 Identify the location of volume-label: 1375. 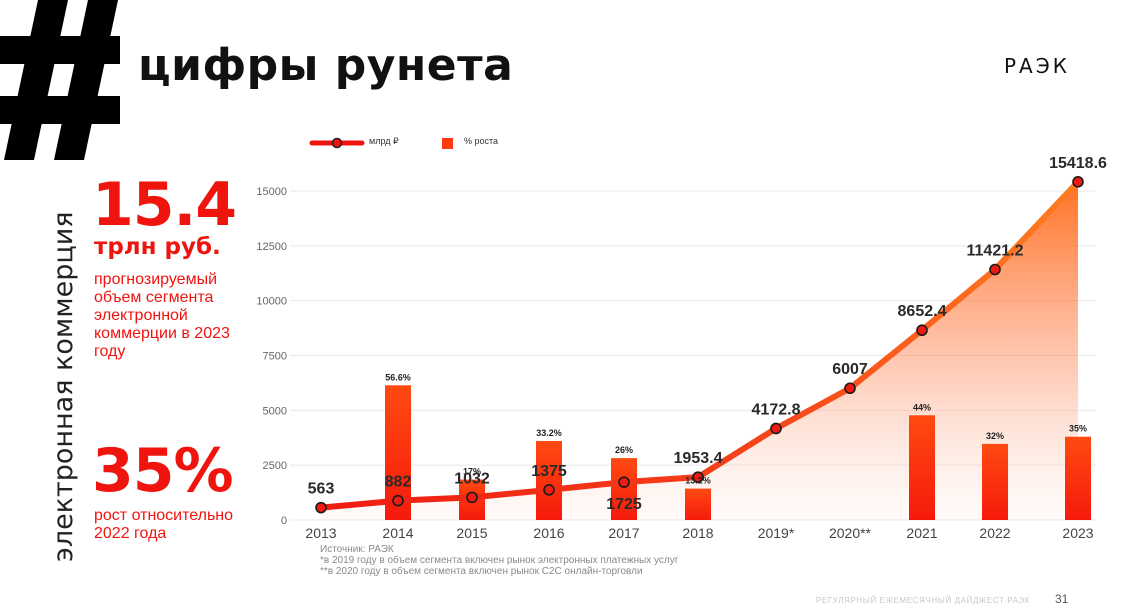
(549, 471).